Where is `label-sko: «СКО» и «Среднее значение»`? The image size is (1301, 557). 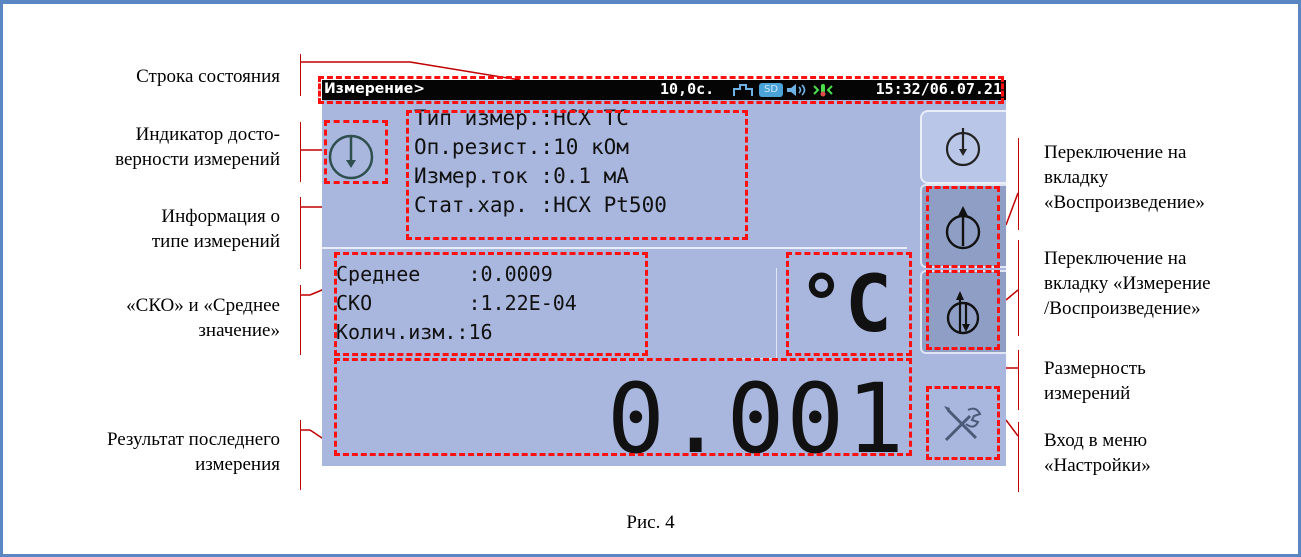 label-sko: «СКО» и «Среднее значение» is located at coordinates (203, 318).